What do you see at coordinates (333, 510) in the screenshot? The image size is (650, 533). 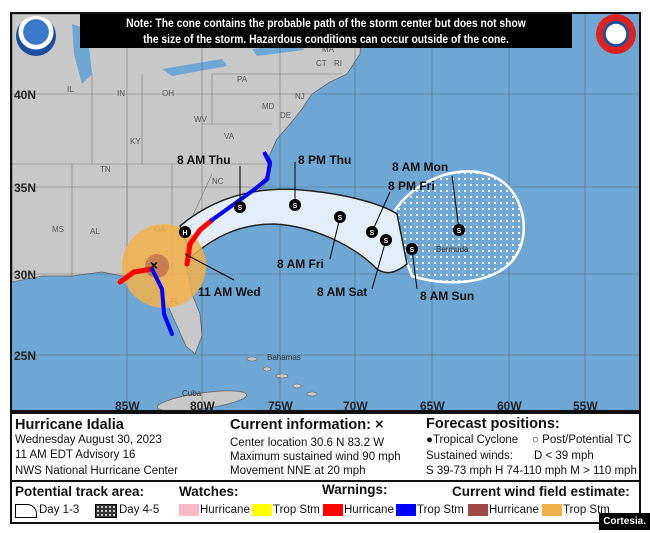 I see `hurricane-warning-swatch` at bounding box center [333, 510].